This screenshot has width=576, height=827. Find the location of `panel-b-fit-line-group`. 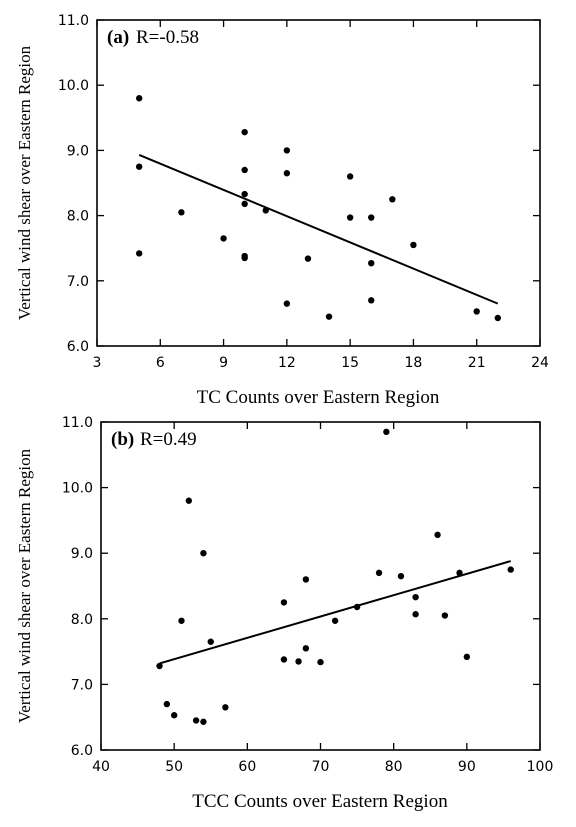

panel-b-fit-line-group is located at coordinates (335, 612).